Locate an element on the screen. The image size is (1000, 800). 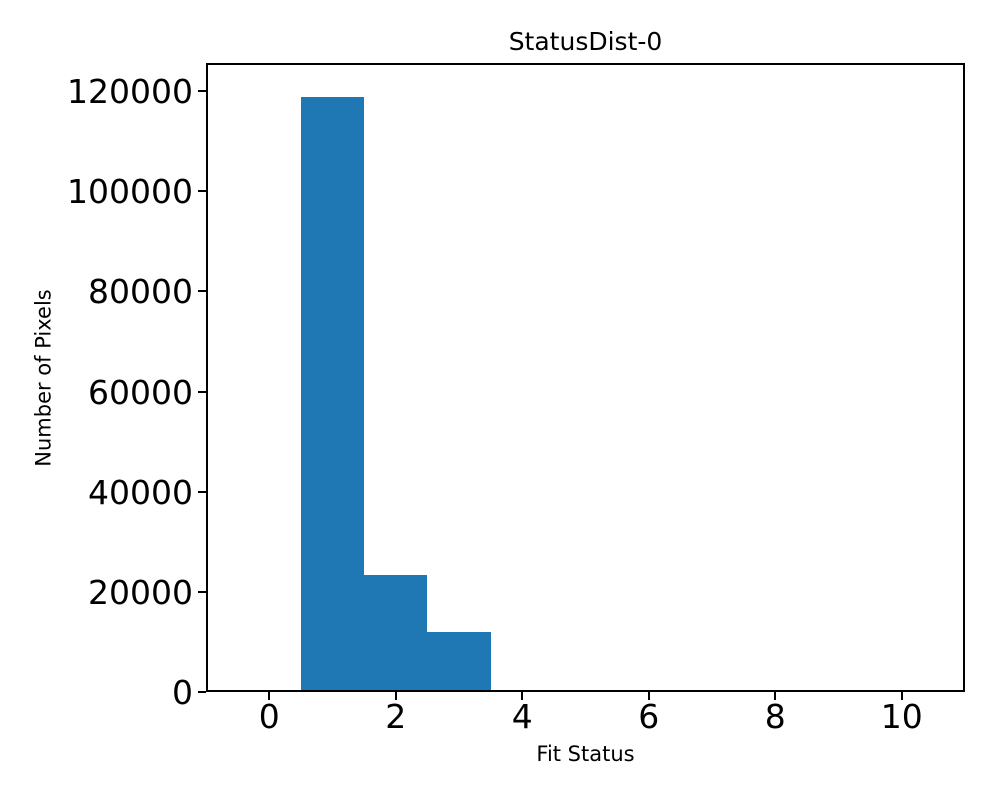
chart-title: StatusDist-0 is located at coordinates (585, 41).